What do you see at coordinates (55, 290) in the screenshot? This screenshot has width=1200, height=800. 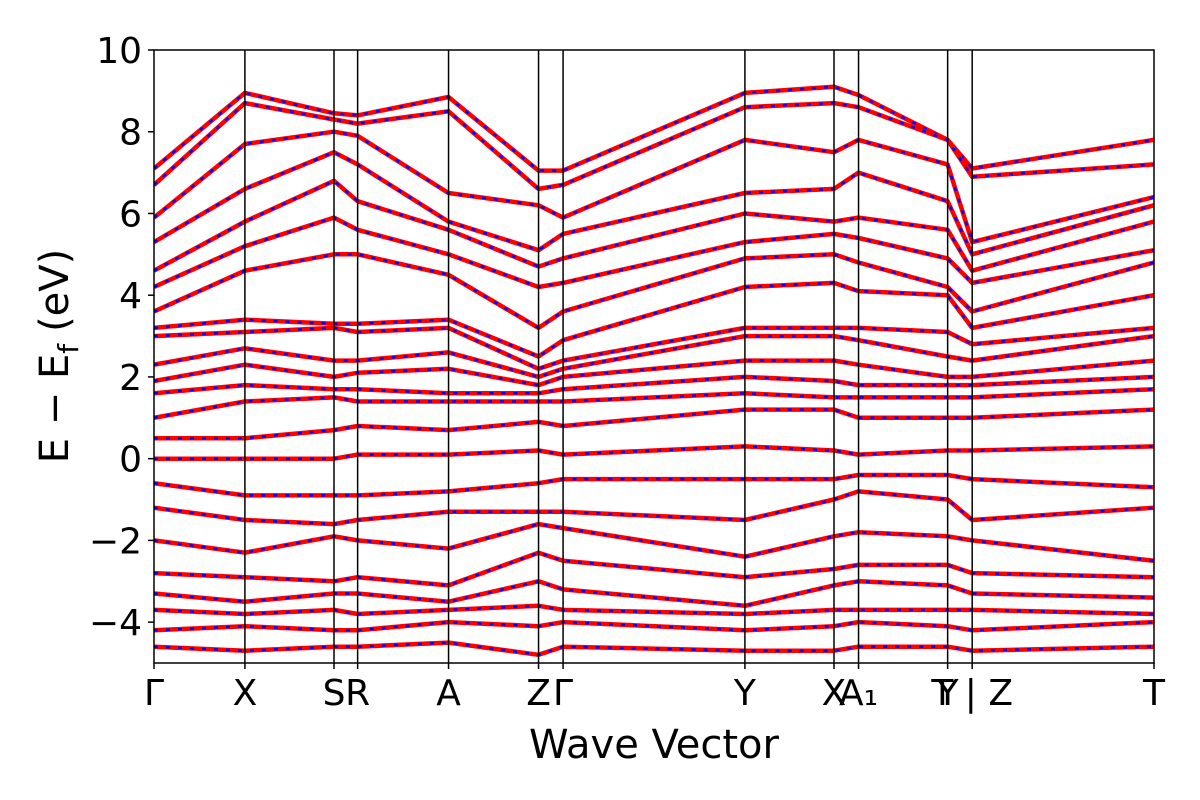 I see `y-axis-title-unit: (eV)` at bounding box center [55, 290].